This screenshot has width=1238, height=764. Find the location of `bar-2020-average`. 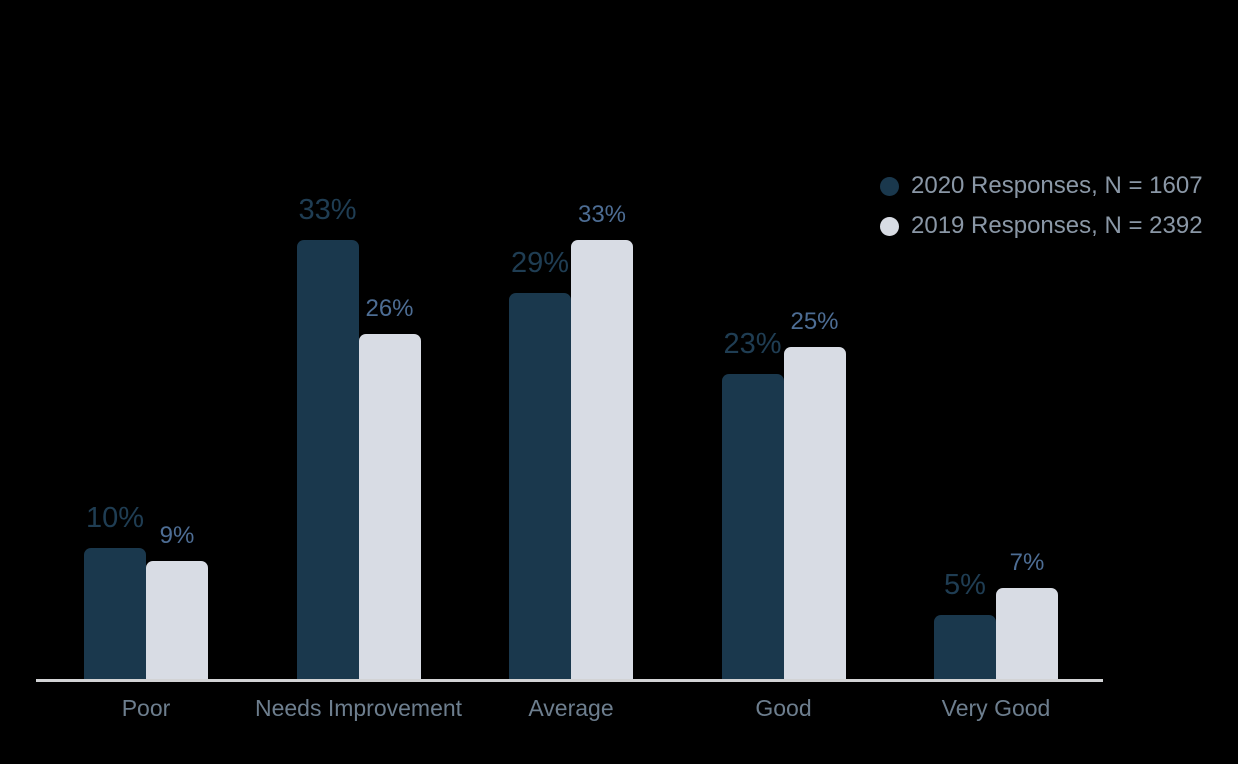

bar-2020-average is located at coordinates (540, 487).